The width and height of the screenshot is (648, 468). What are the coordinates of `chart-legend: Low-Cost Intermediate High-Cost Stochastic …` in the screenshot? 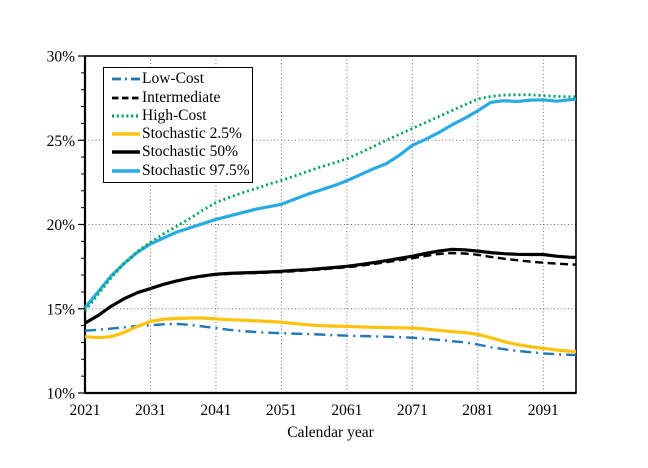 It's located at (178, 125).